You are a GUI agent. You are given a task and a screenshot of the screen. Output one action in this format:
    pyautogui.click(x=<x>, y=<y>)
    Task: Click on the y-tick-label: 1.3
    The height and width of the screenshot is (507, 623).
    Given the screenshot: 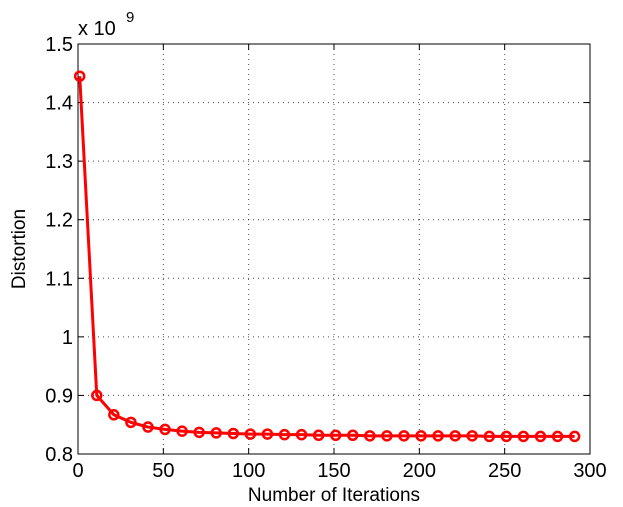 What is the action you would take?
    pyautogui.click(x=59, y=162)
    